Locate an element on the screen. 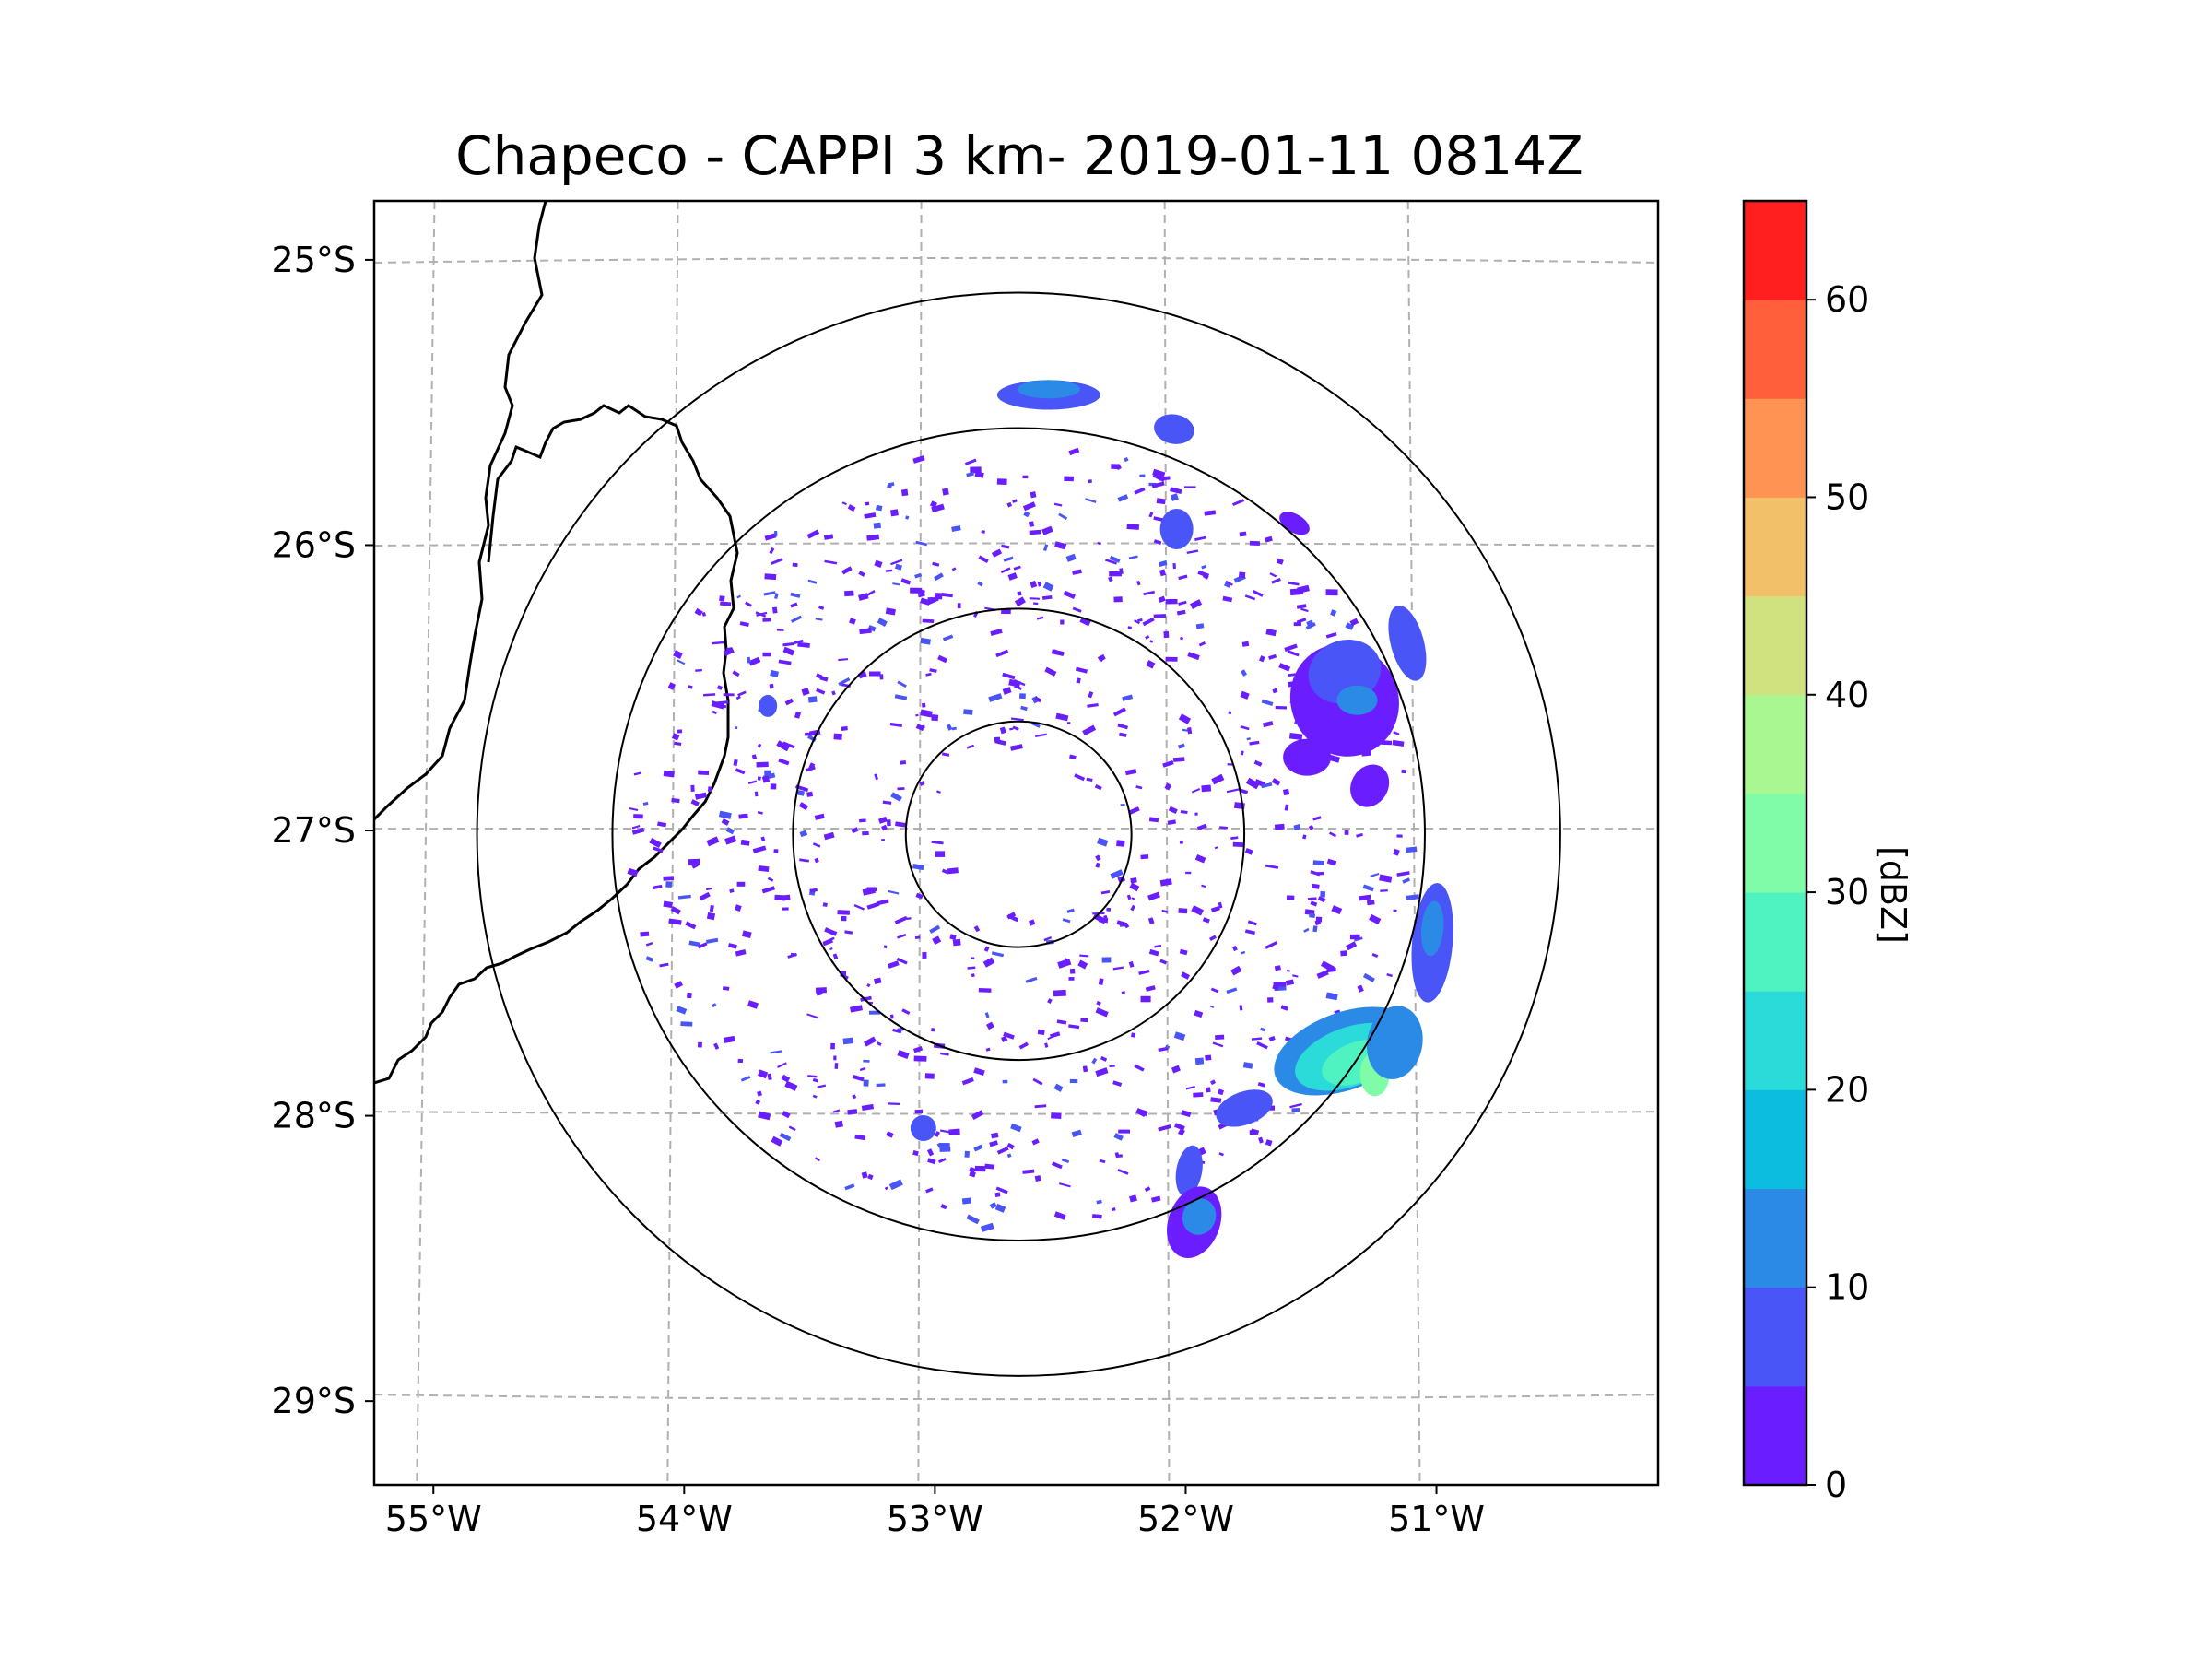 The image size is (2212, 1659). y-tick-label: 26°S is located at coordinates (314, 544).